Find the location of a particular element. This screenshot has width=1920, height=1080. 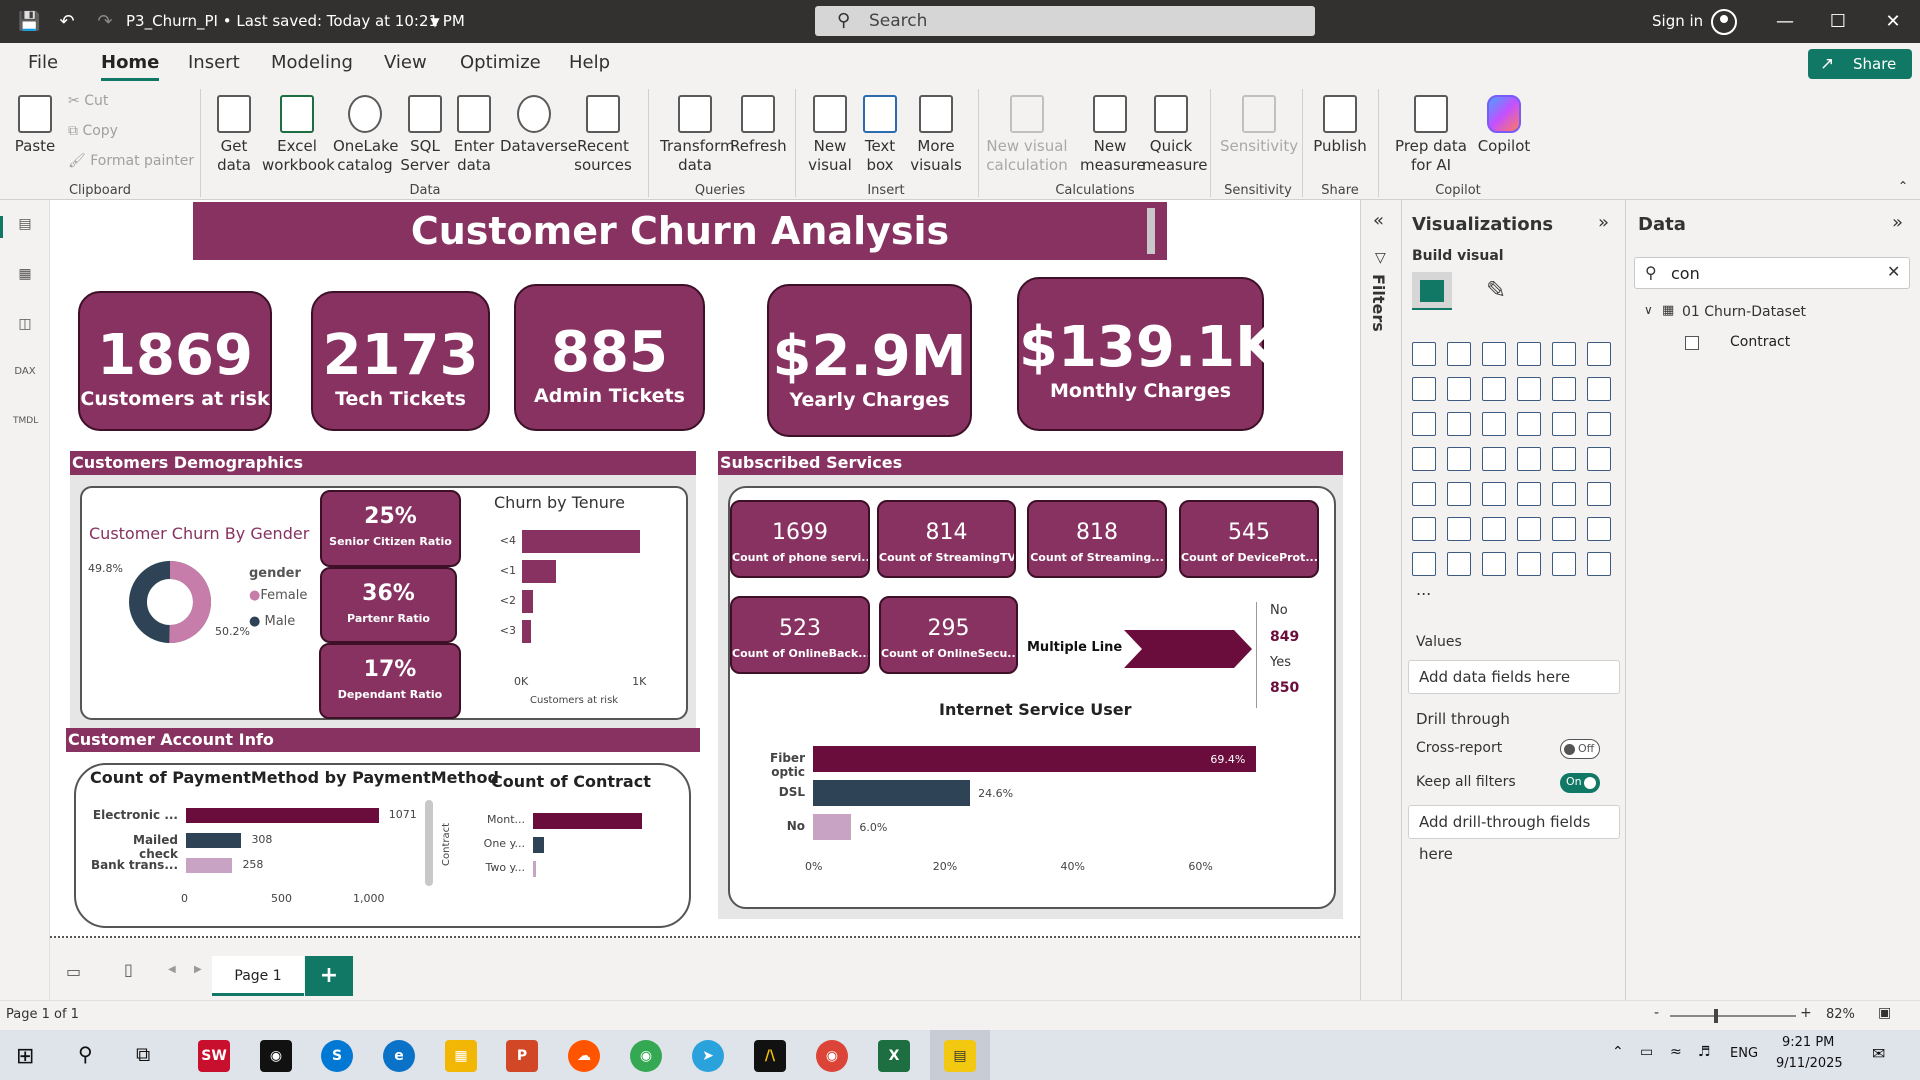

gender-donut-chart is located at coordinates (170, 602).